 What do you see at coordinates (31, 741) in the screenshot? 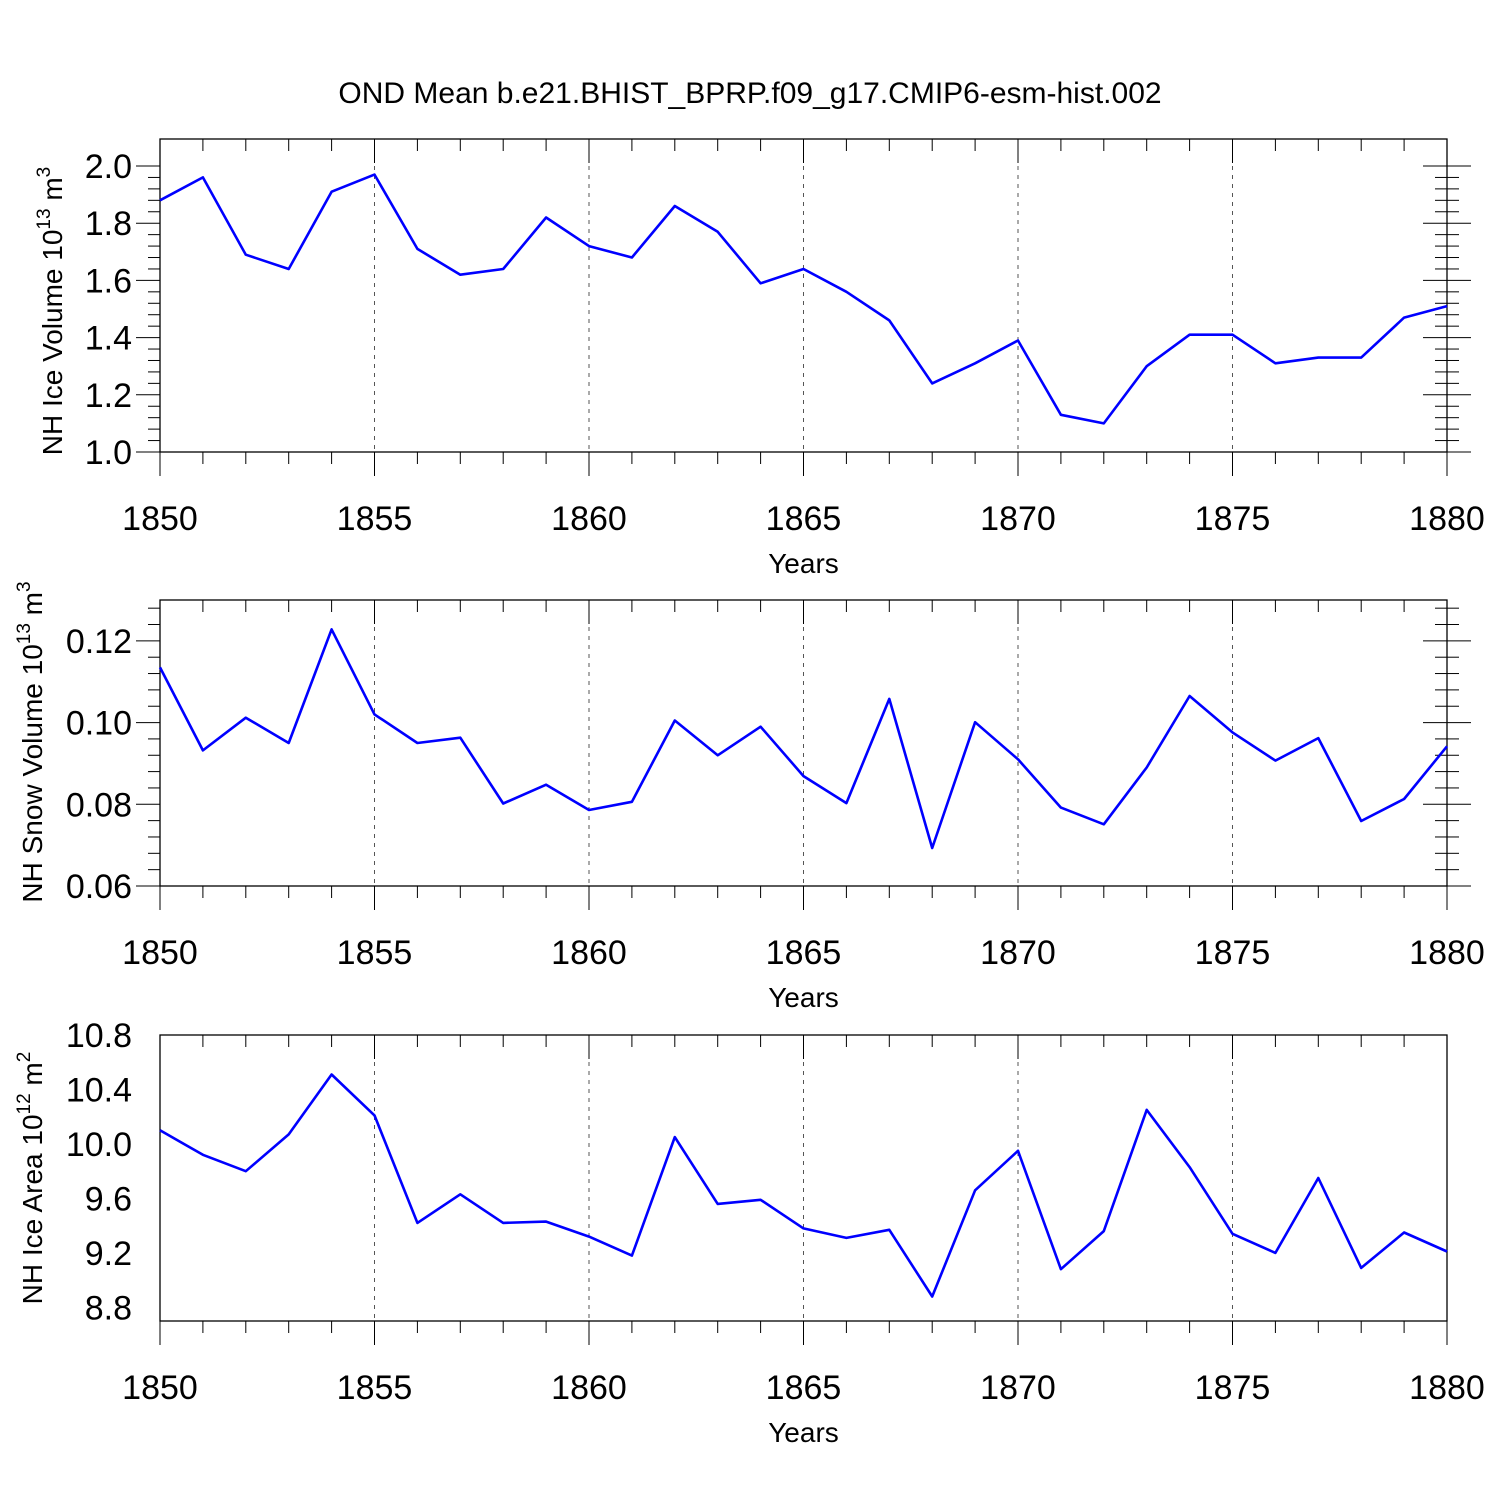
I see `y-axis-label: NH Snow Volume 1013 m3` at bounding box center [31, 741].